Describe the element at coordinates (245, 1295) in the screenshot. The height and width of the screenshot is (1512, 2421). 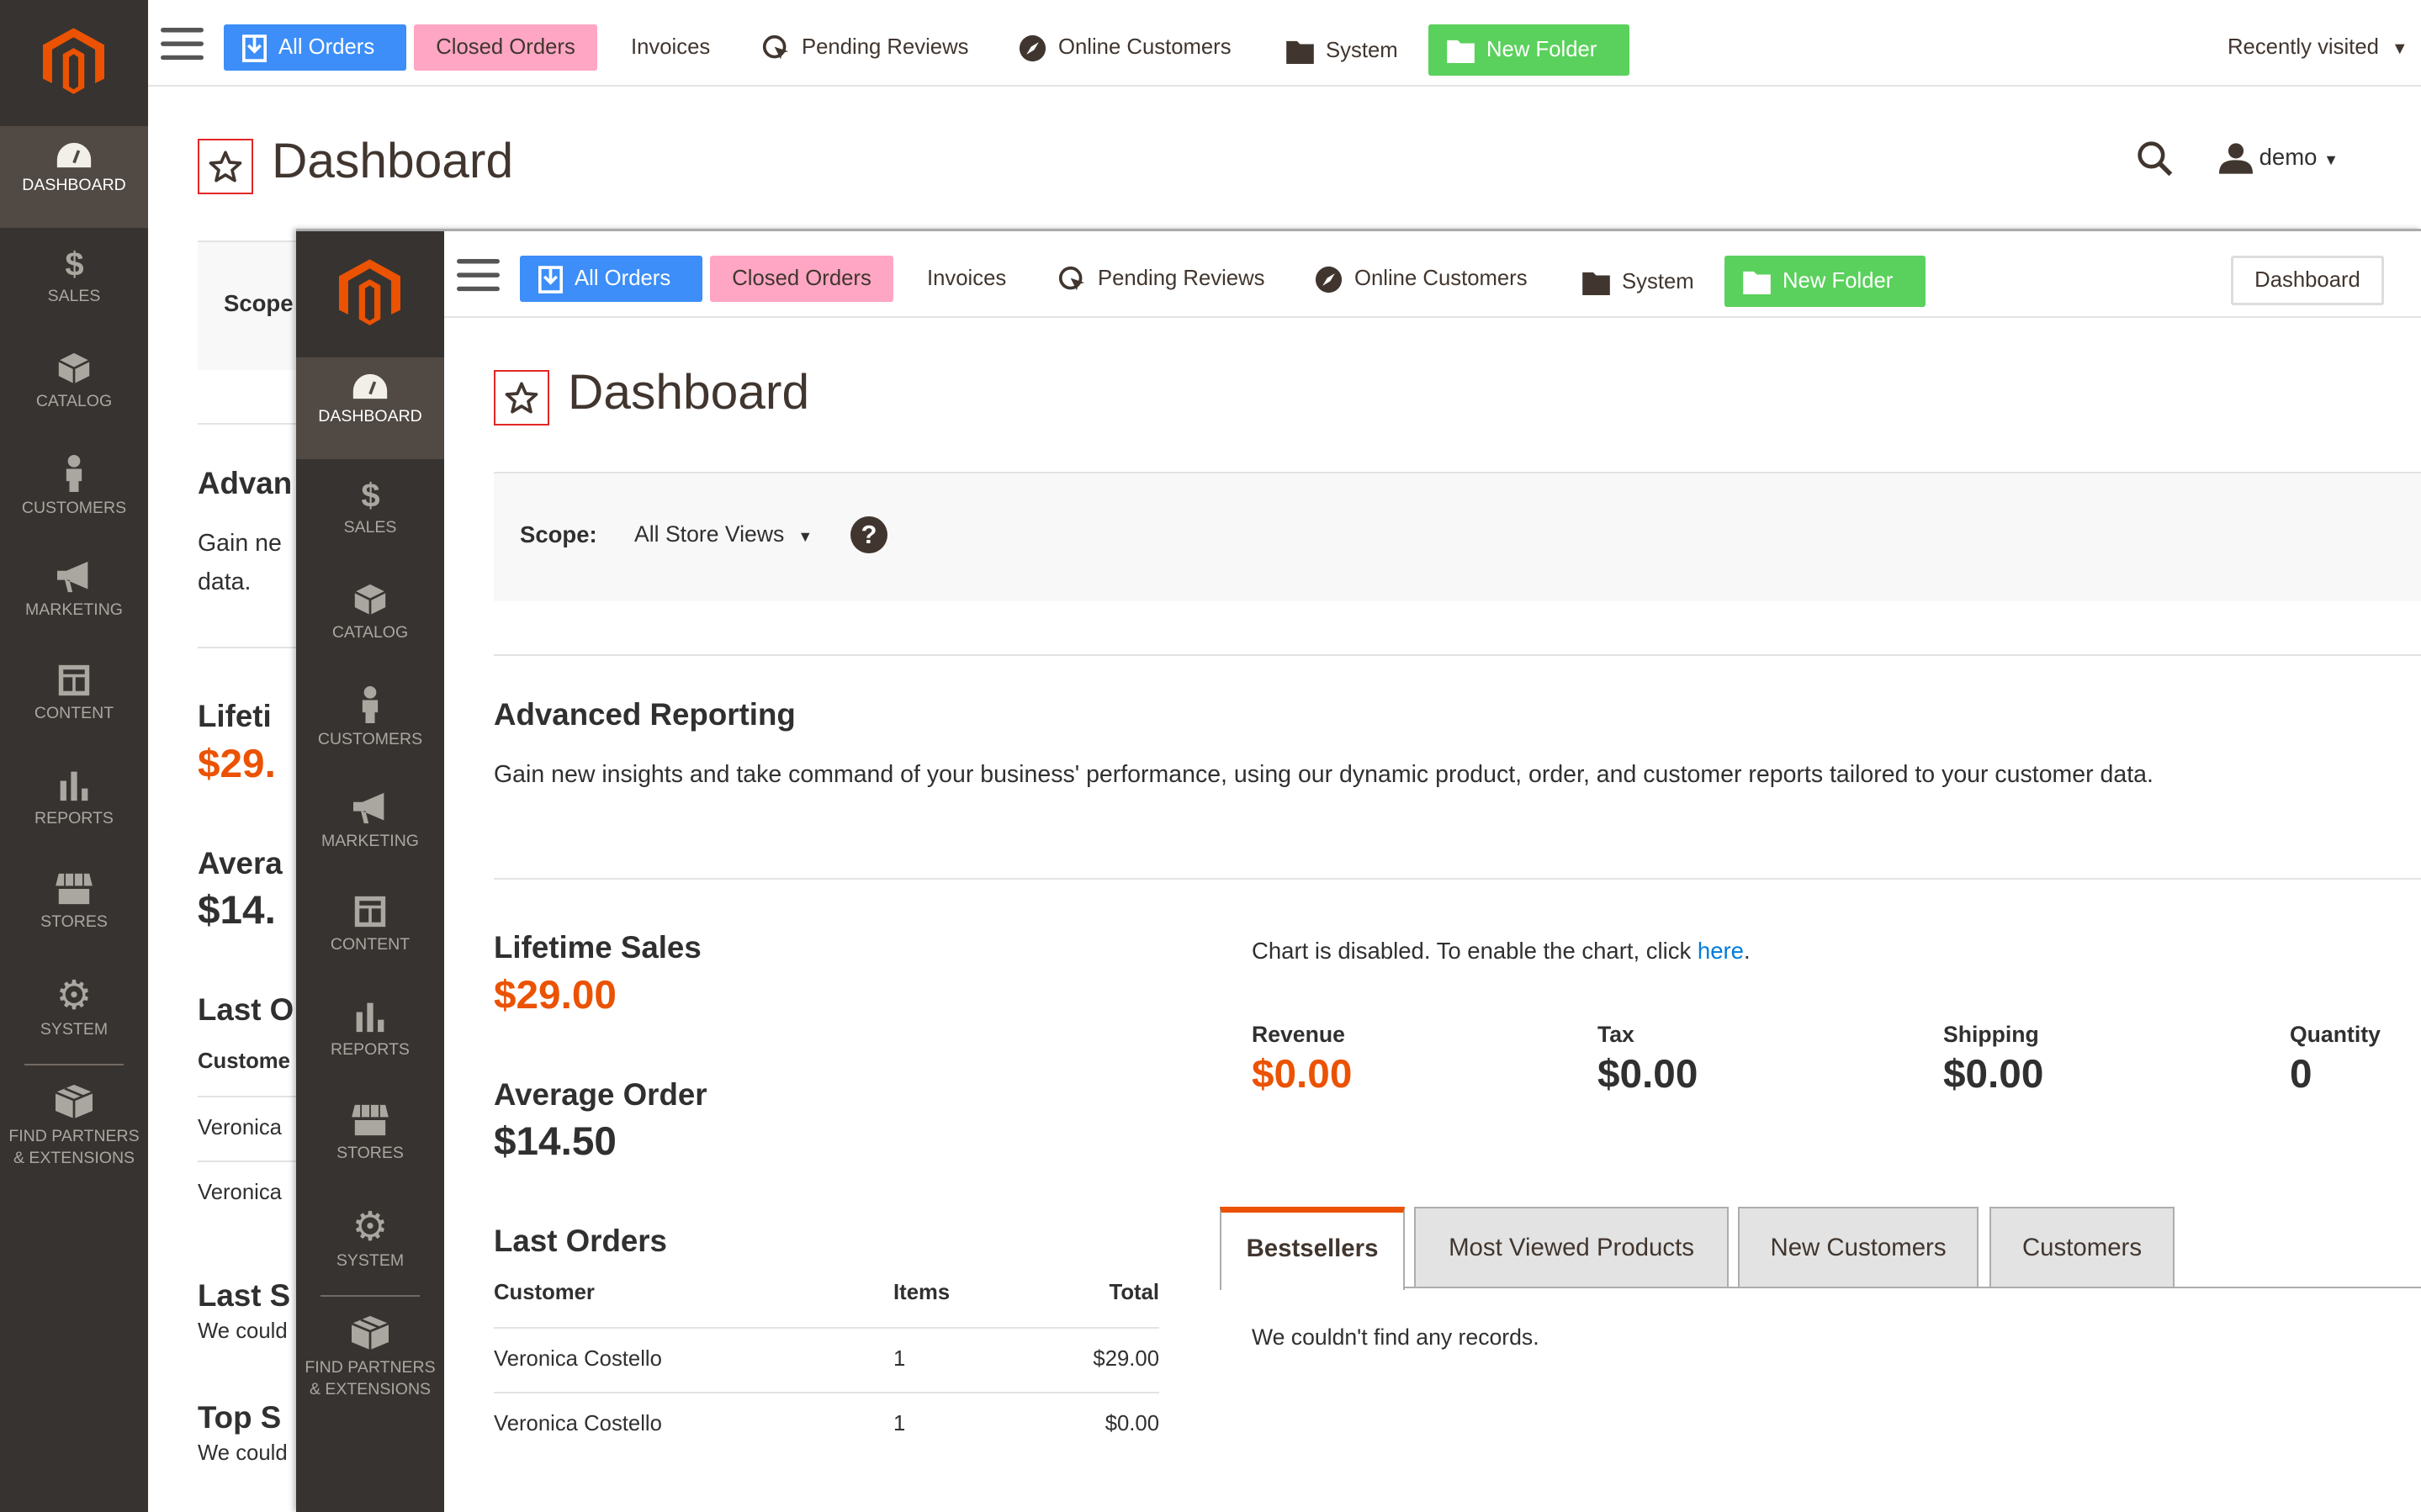
I see `last-search-terms-title: Last S` at that location.